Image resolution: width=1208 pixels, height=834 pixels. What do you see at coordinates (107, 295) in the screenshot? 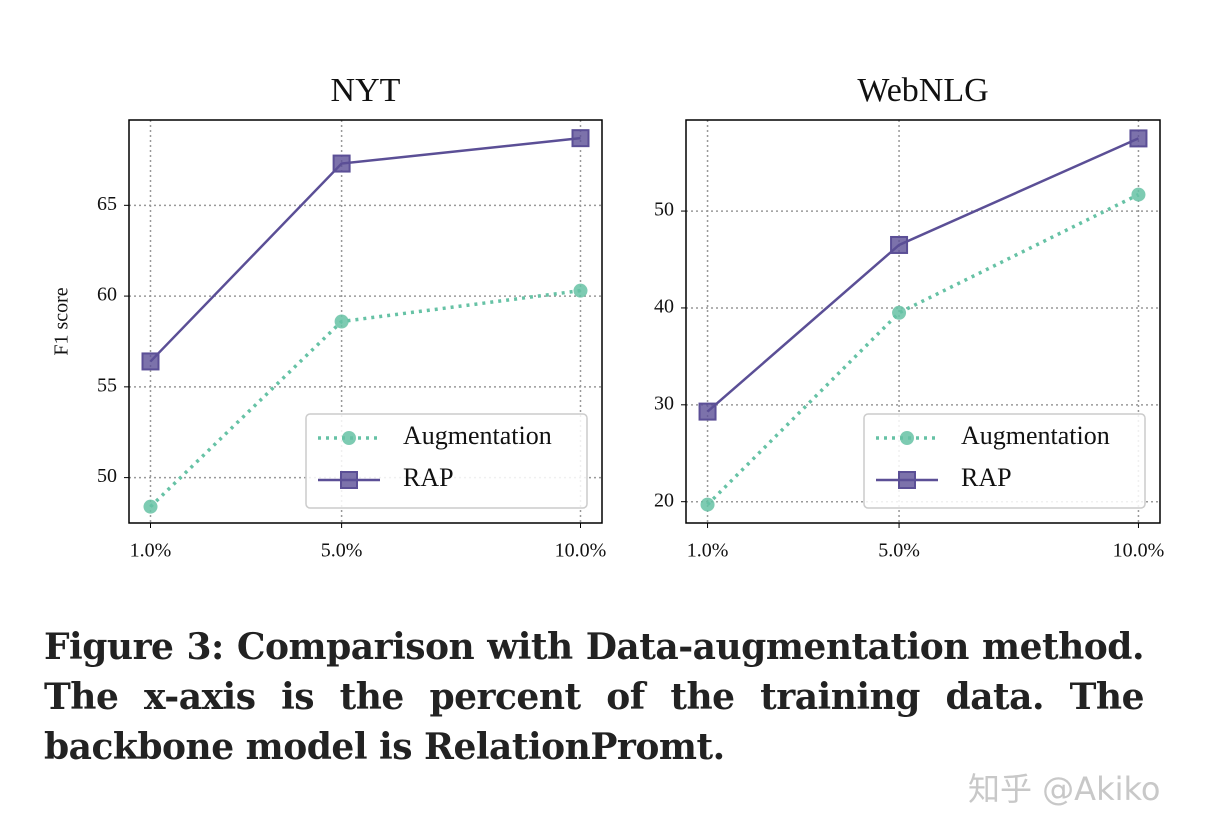
I see `y-tick-label: 60` at bounding box center [107, 295].